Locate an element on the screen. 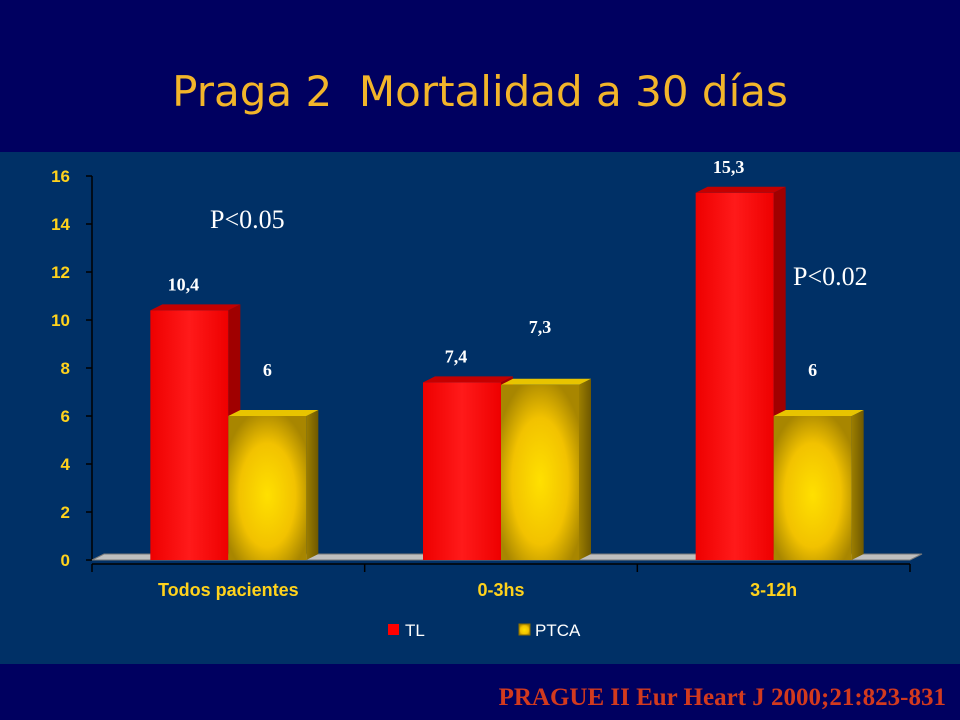  y-tick-label: 8 is located at coordinates (65, 368).